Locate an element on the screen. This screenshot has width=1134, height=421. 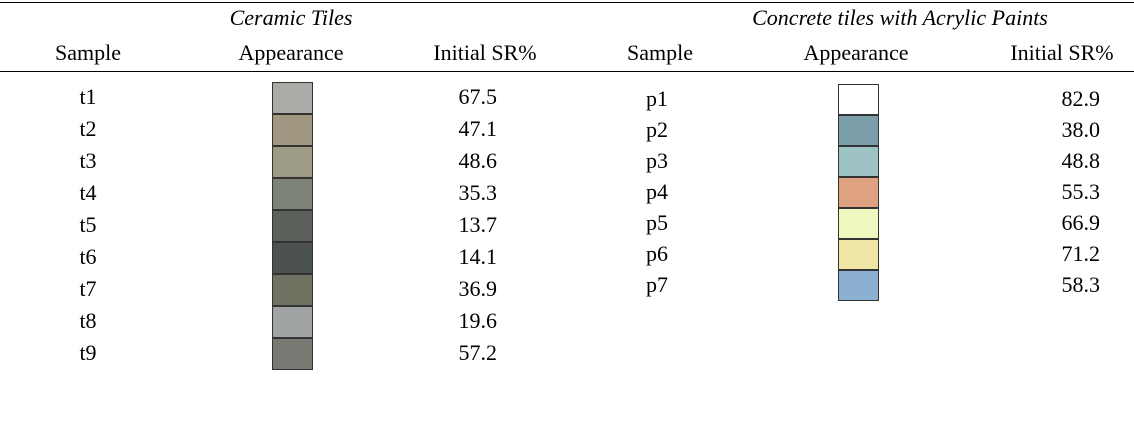
initial-sr: 47.1 is located at coordinates (478, 128).